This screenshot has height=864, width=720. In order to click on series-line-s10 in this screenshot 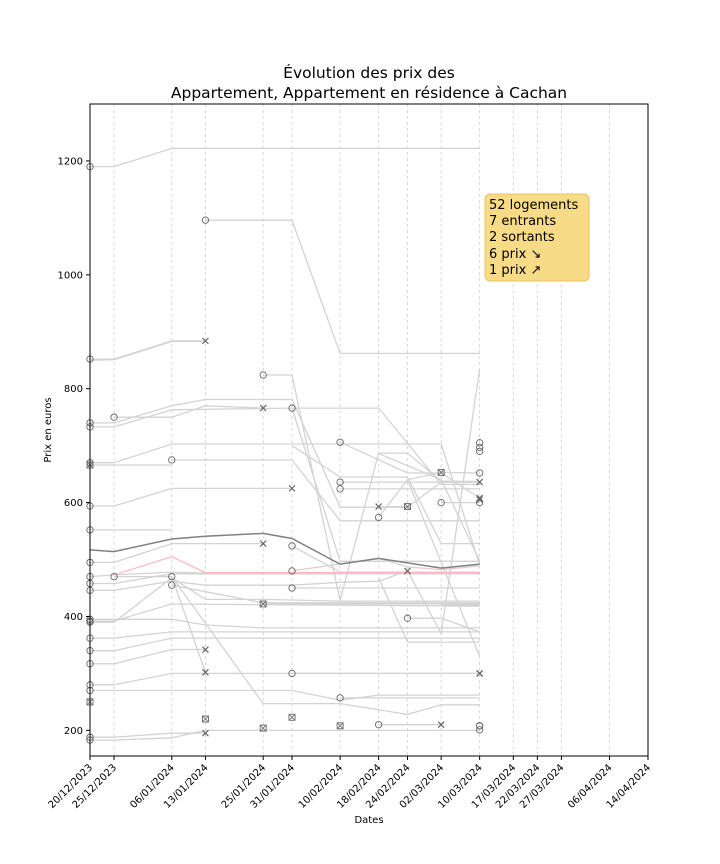, I will do `click(285, 504)`.